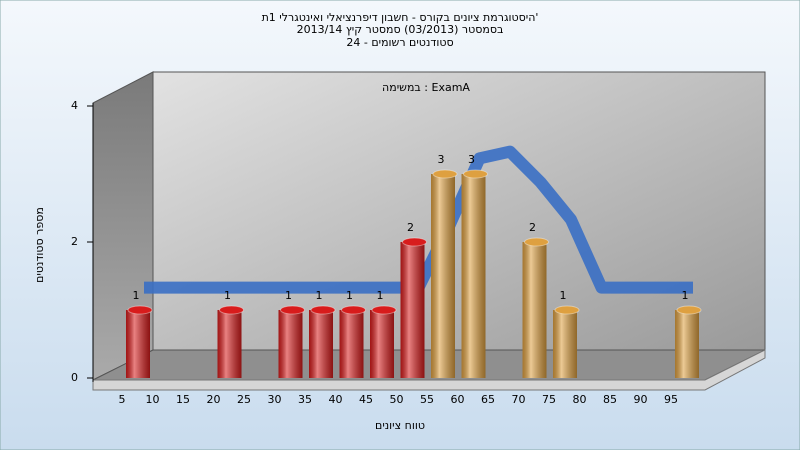 This screenshot has height=454, width=800. Describe the element at coordinates (549, 399) in the screenshot. I see `x-tick-label: 75` at that location.